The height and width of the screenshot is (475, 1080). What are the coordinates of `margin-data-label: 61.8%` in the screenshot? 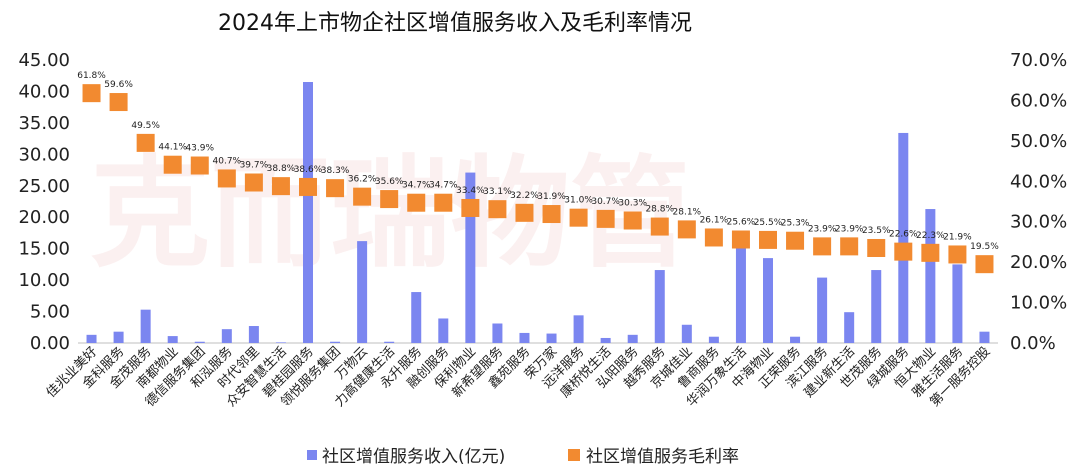 It's located at (91, 76).